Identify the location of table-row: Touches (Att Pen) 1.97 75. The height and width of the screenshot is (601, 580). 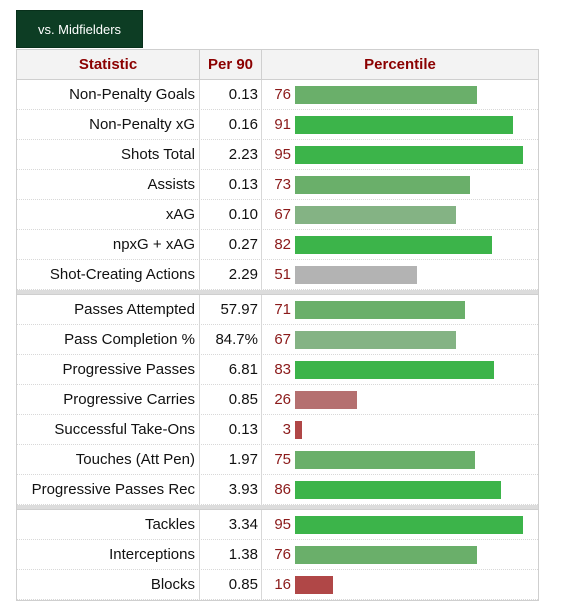
(277, 460).